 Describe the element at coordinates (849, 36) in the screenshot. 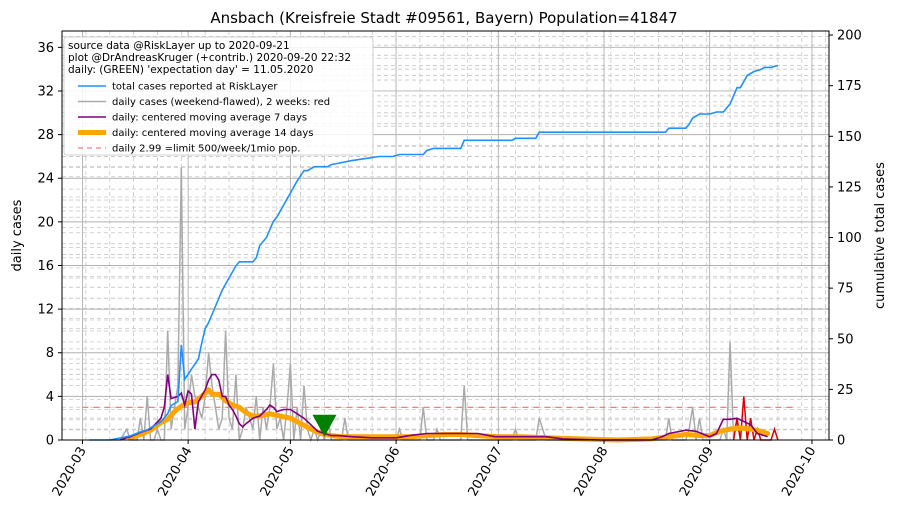

I see `right-tick-label: 200` at that location.